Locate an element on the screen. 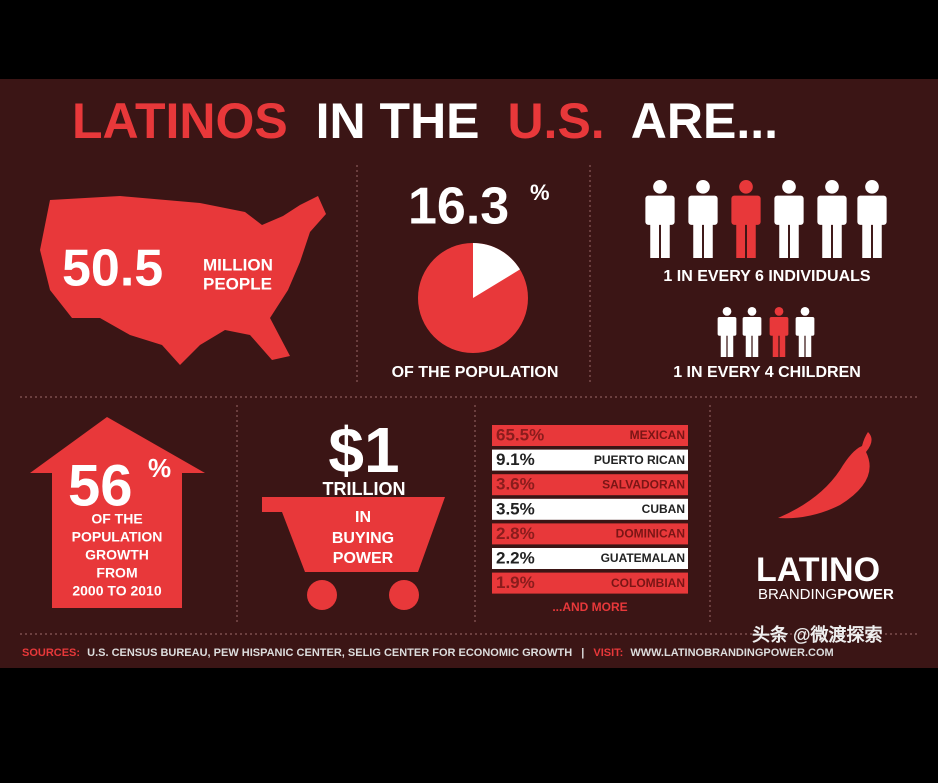 This screenshot has width=938, height=783. brand-tag: POWER is located at coordinates (865, 594).